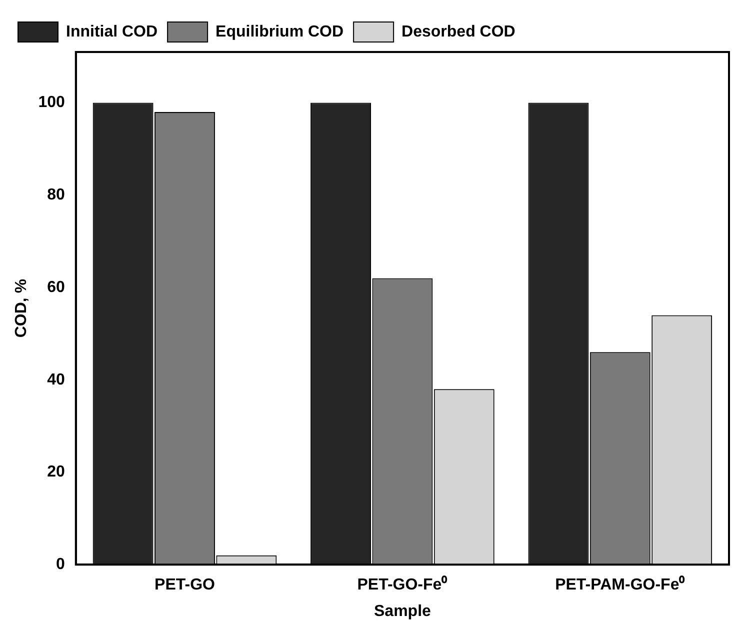  I want to click on legend-label: Desorbed COD, so click(459, 31).